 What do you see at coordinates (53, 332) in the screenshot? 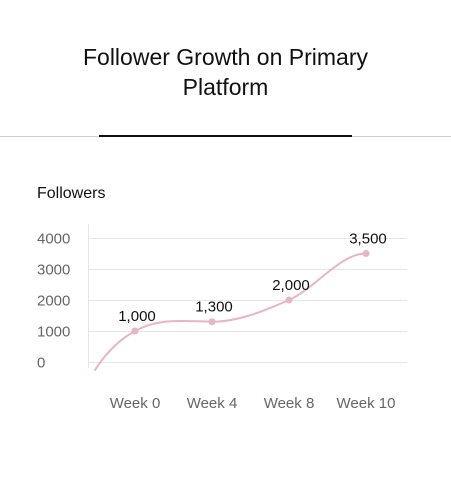
I see `y-tick-label-1000: 1000` at bounding box center [53, 332].